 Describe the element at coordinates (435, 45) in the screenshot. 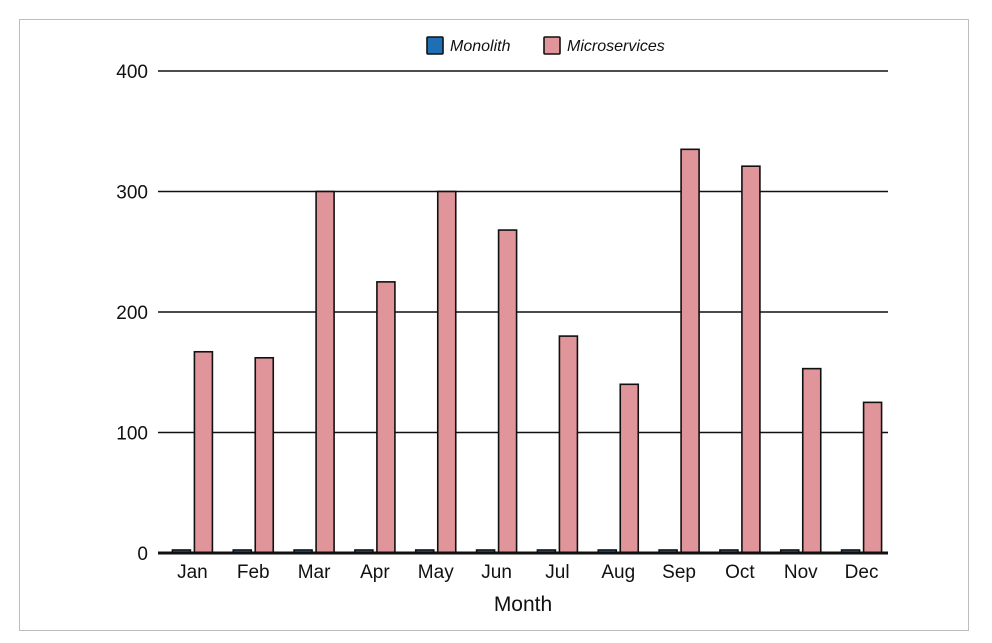

I see `legend-swatch-monolith` at that location.